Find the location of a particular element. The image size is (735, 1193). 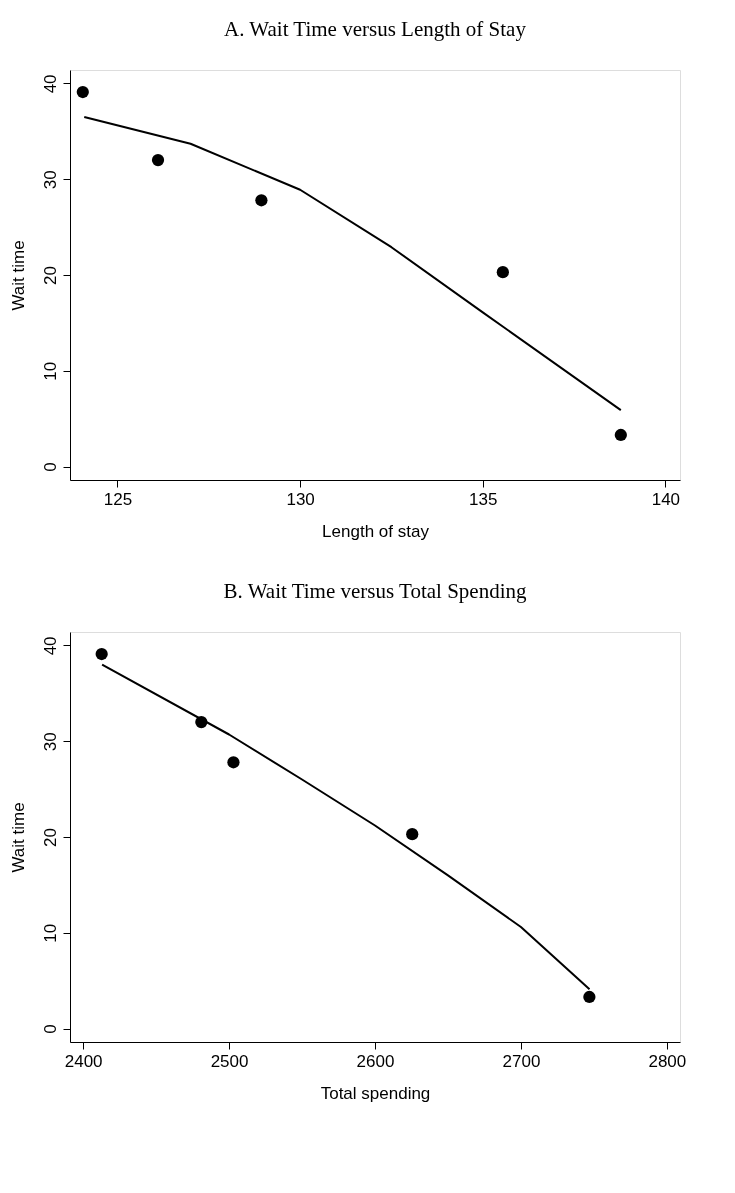

x-tick-label: 125 is located at coordinates (118, 499).